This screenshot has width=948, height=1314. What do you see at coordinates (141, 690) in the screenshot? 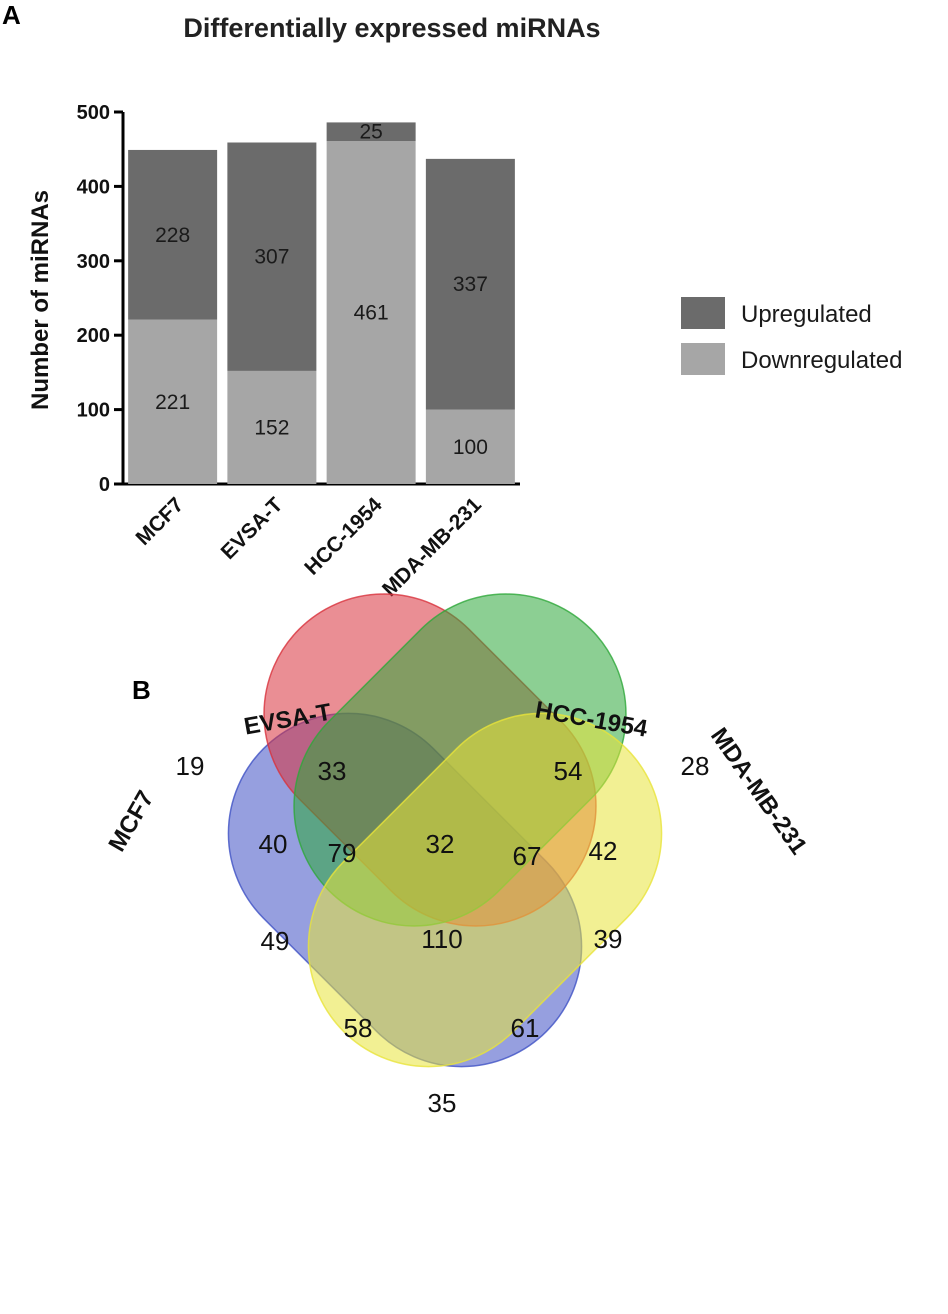
I see `panel-b-letter: B` at bounding box center [141, 690].